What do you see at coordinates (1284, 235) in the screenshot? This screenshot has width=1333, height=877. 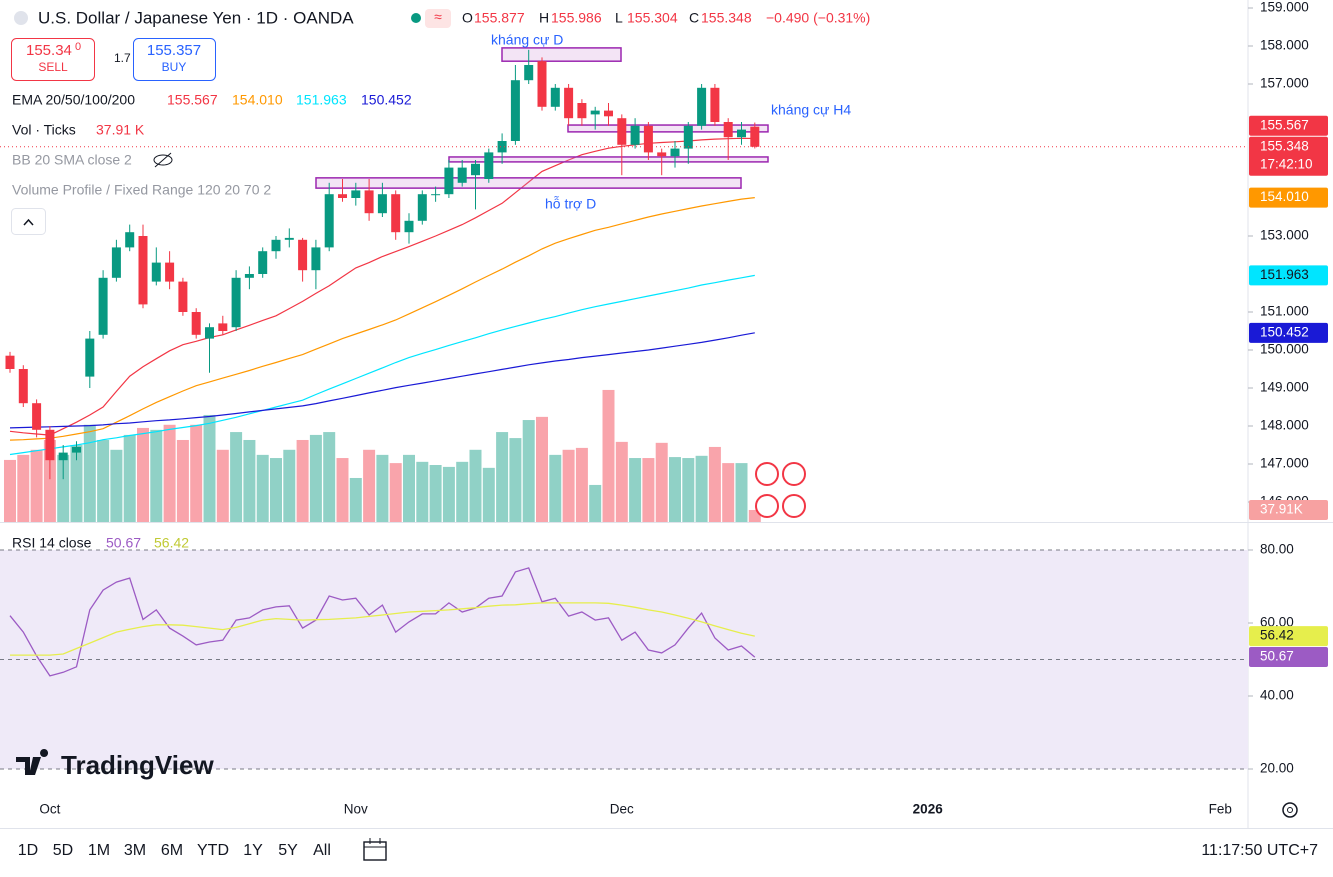 I see `y-tick-label: 153.000` at bounding box center [1284, 235].